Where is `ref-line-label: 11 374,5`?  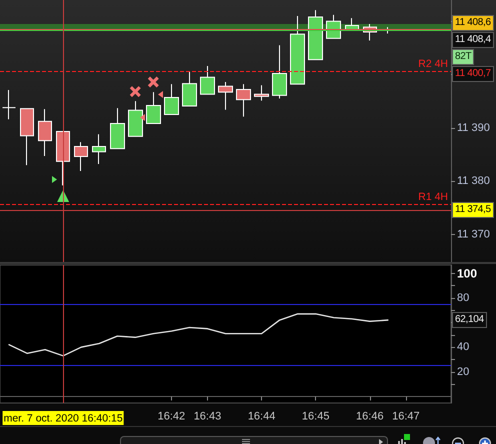 ref-line-label: 11 374,5 is located at coordinates (473, 210).